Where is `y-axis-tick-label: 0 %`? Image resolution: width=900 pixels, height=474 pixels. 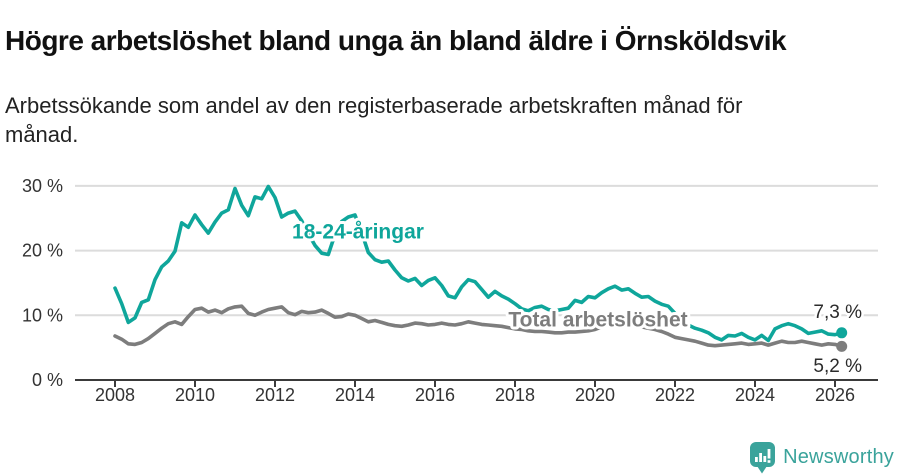 y-axis-tick-label: 0 % is located at coordinates (47, 380).